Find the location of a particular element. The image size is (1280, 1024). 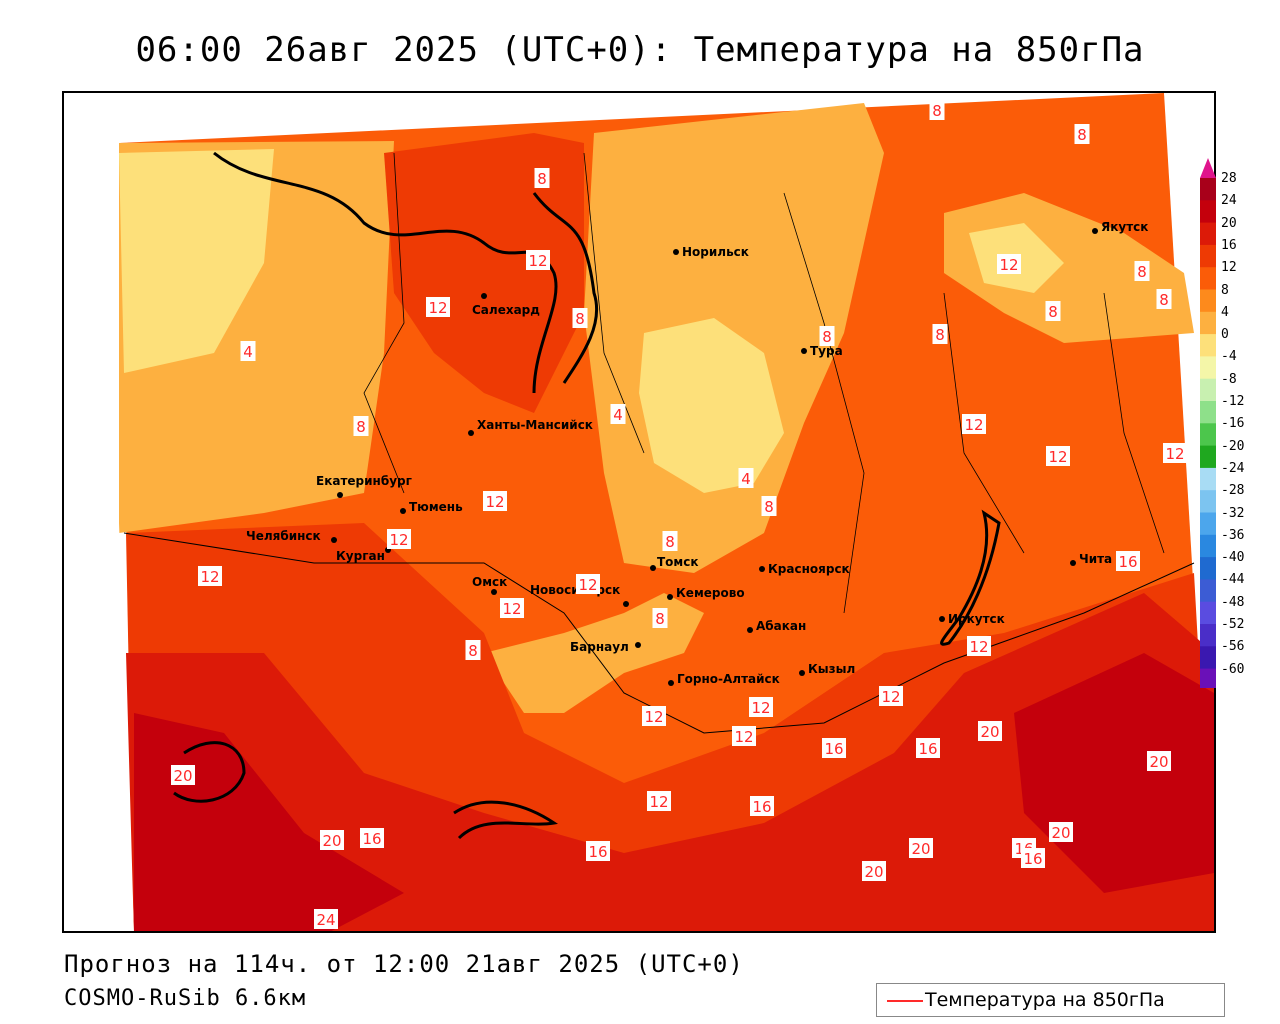

city-label: Норильск is located at coordinates (715, 252).